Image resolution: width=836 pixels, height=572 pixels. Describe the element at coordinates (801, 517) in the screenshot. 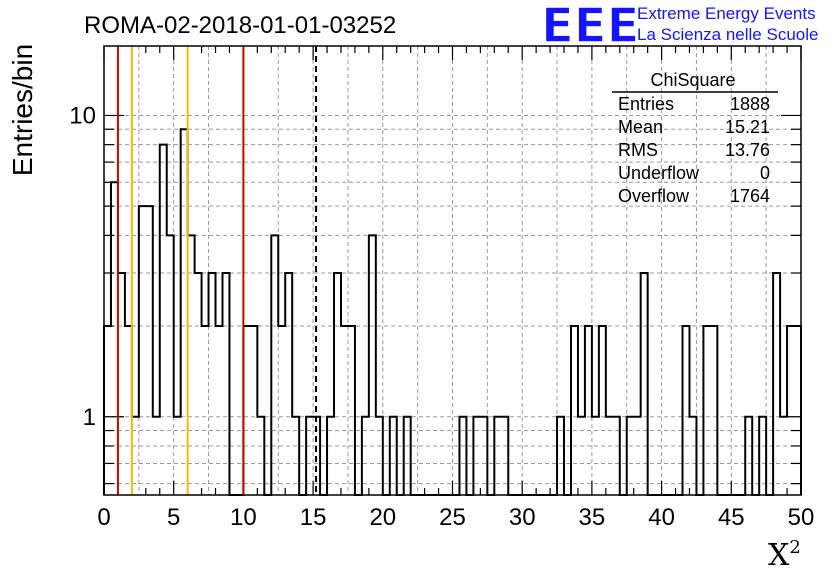

I see `x-tick-label: 50` at that location.